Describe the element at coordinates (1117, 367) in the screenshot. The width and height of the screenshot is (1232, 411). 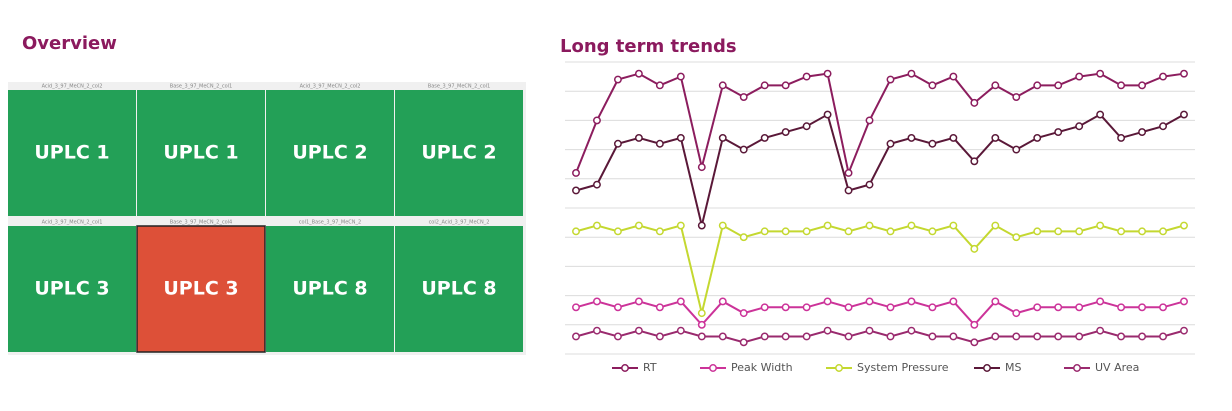
I see `legend-label: UV Area` at that location.